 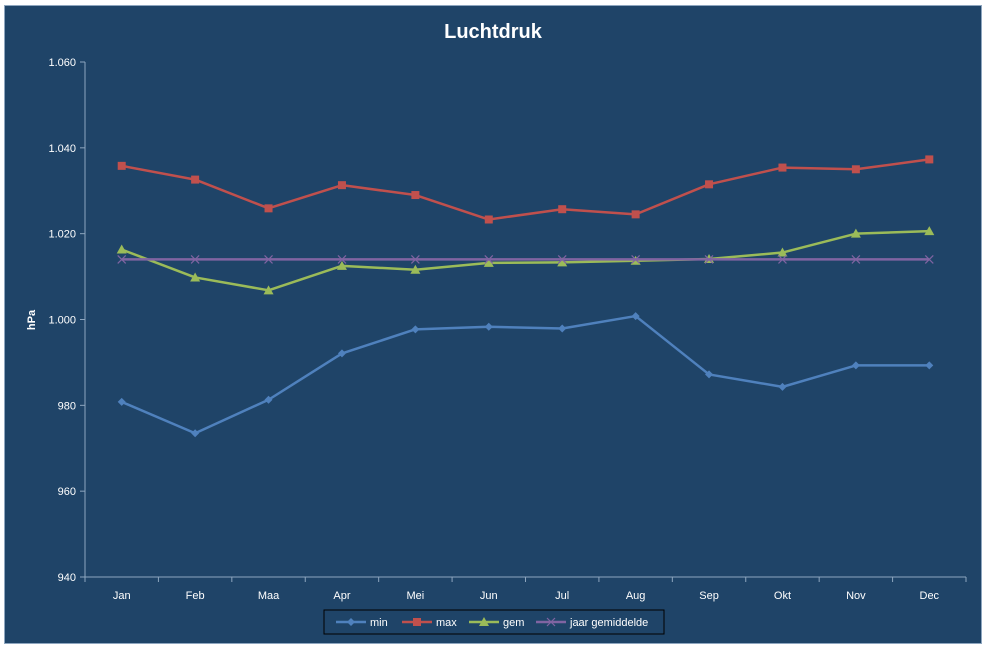 I want to click on legend-label-min: min, so click(x=379, y=623).